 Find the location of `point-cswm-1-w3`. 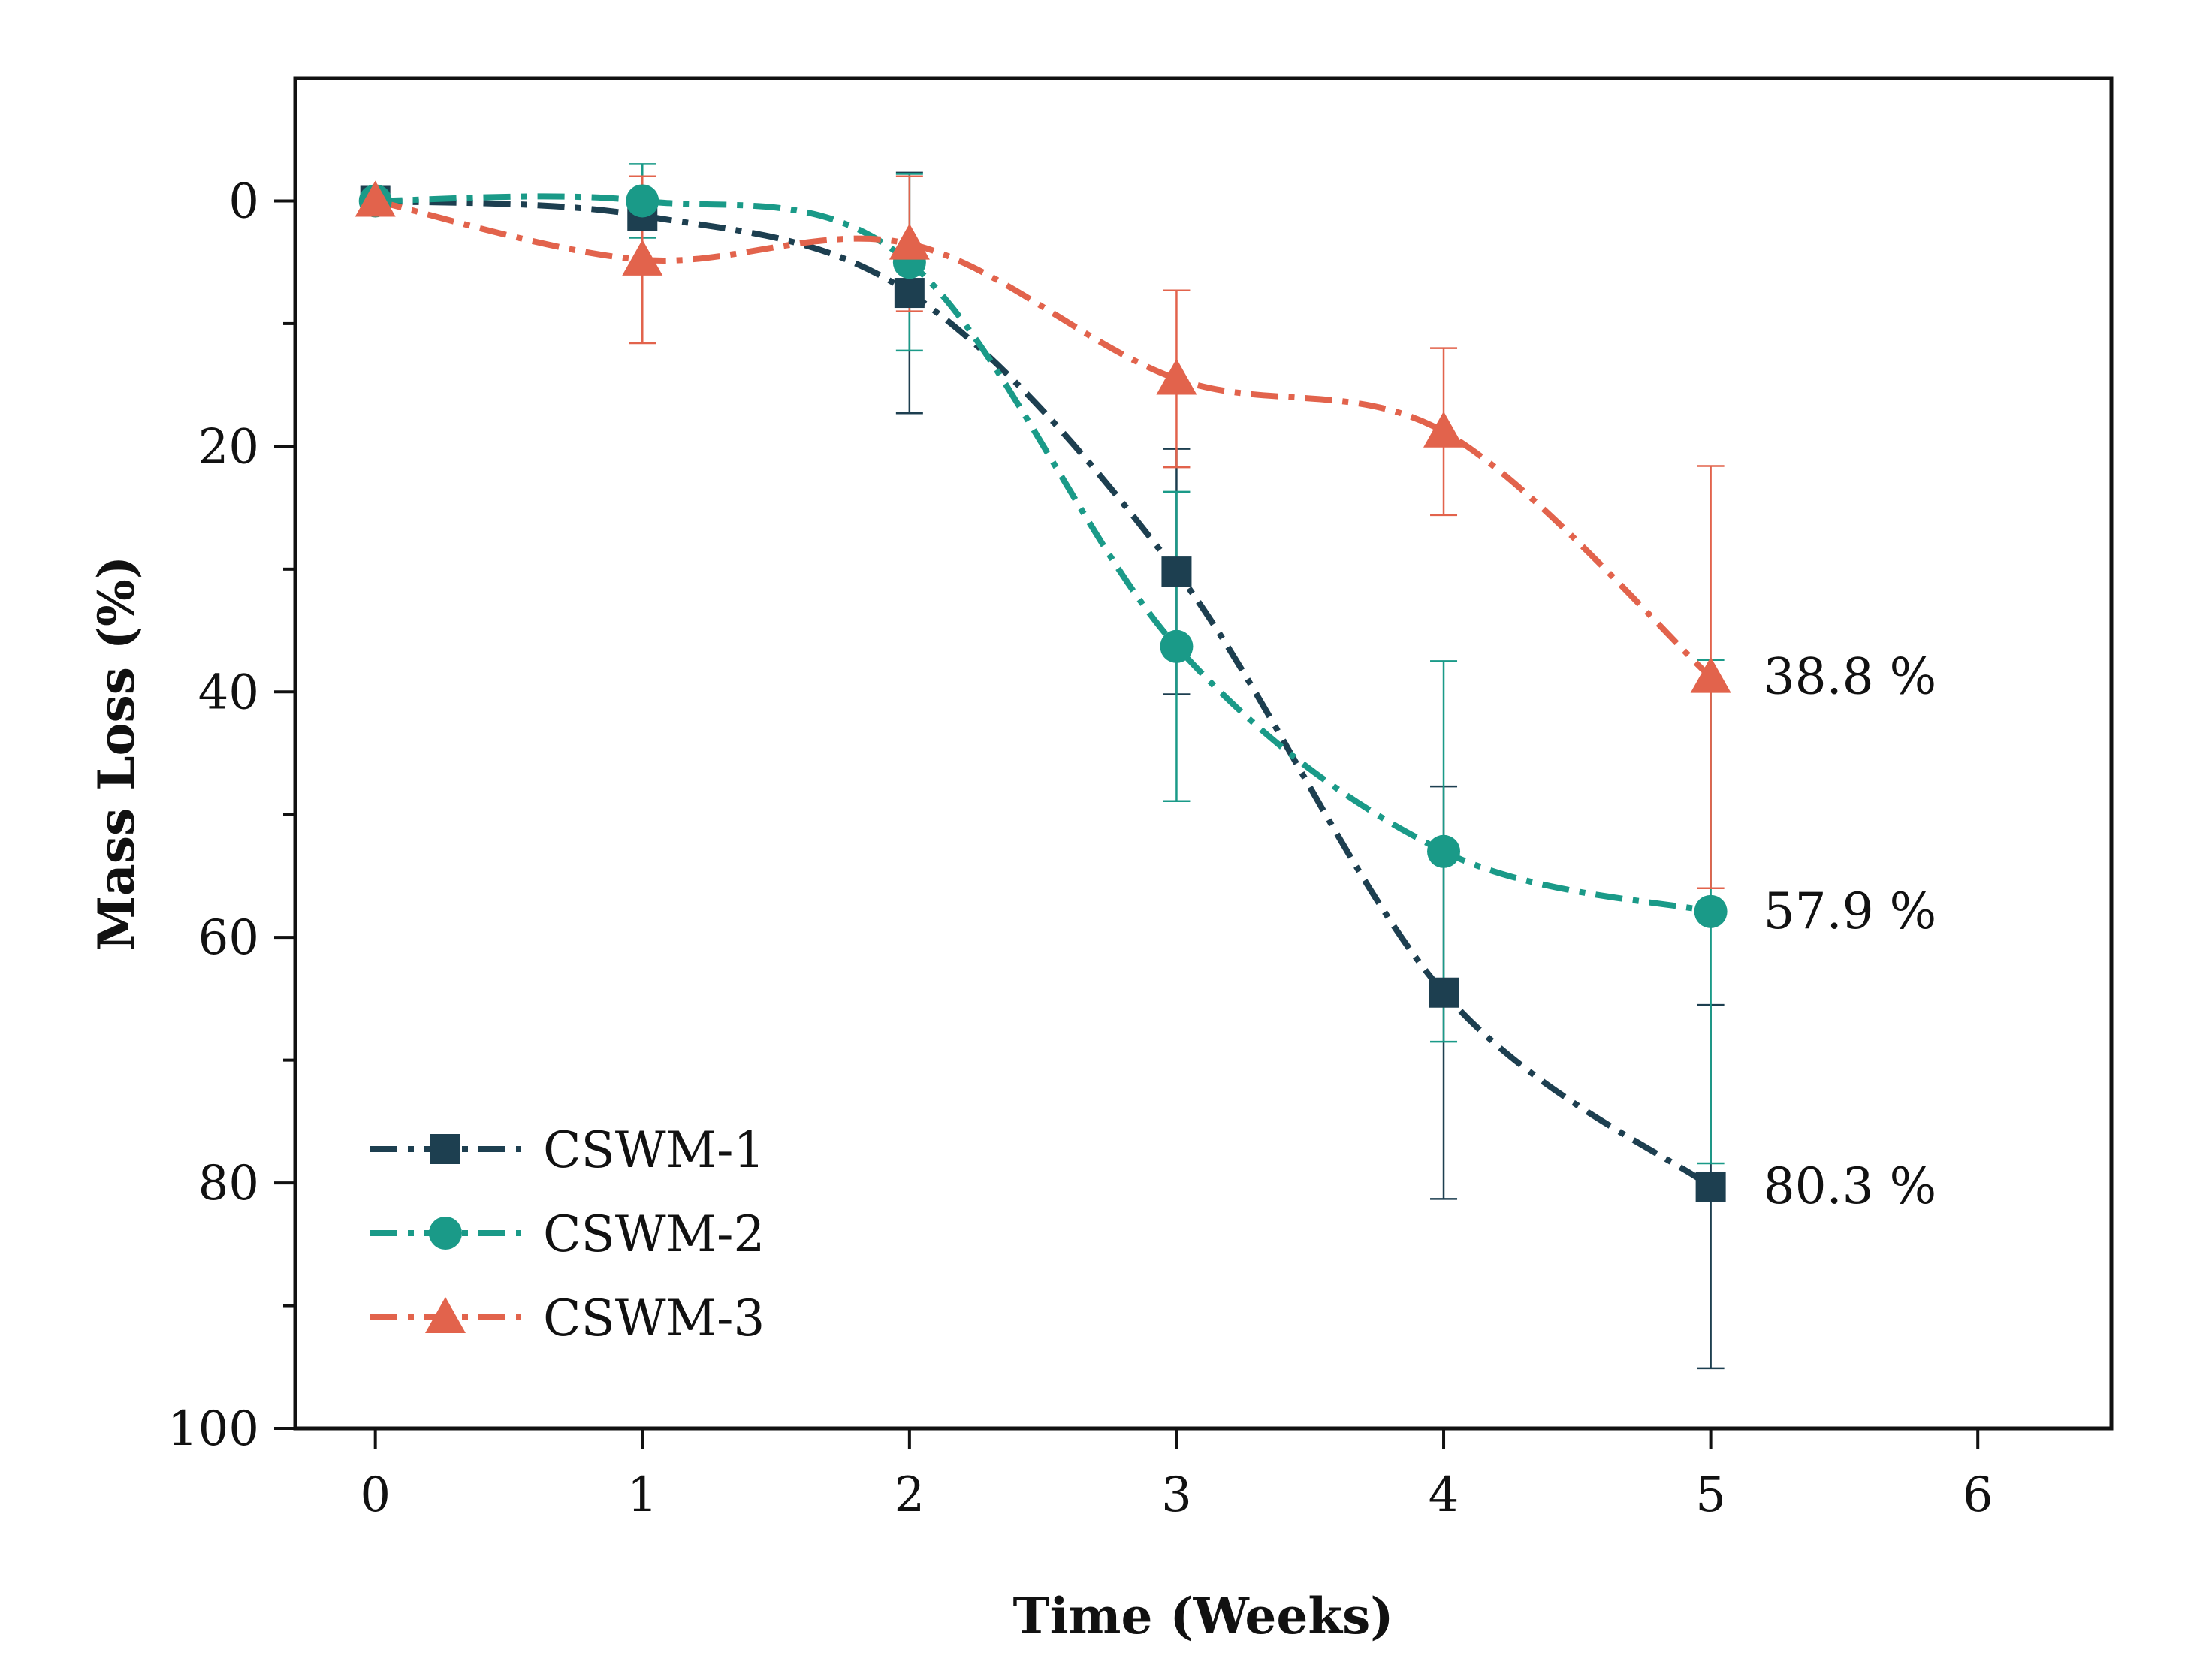

point-cswm-1-w3 is located at coordinates (1176, 571).